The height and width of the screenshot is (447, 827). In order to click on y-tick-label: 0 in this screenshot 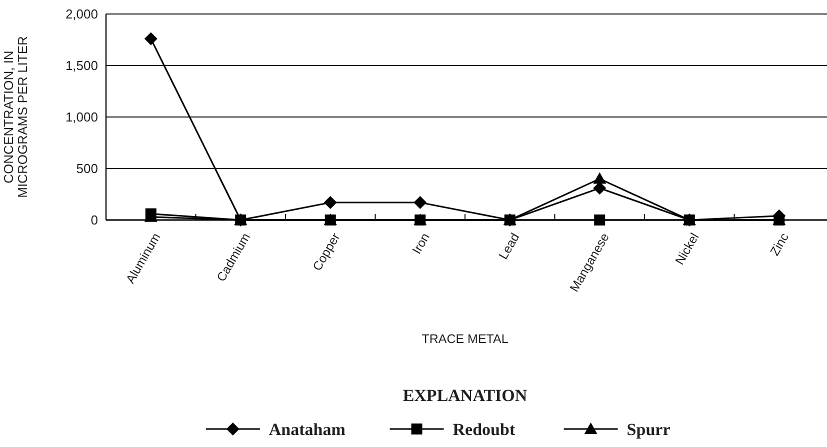, I will do `click(94, 220)`.